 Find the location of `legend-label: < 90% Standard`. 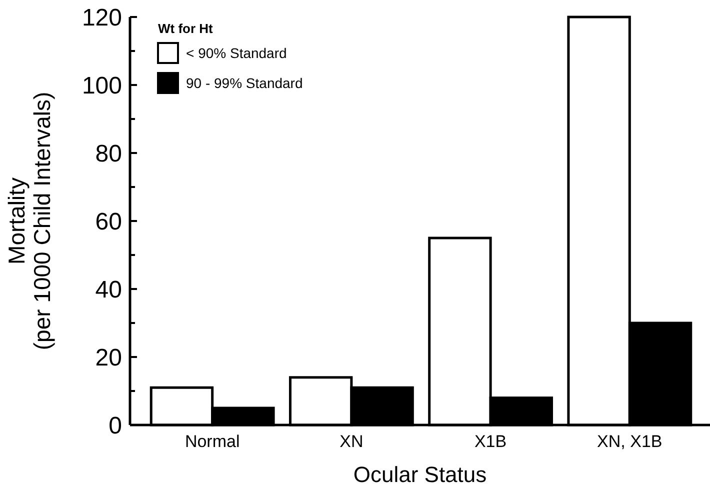

legend-label: < 90% Standard is located at coordinates (236, 52).